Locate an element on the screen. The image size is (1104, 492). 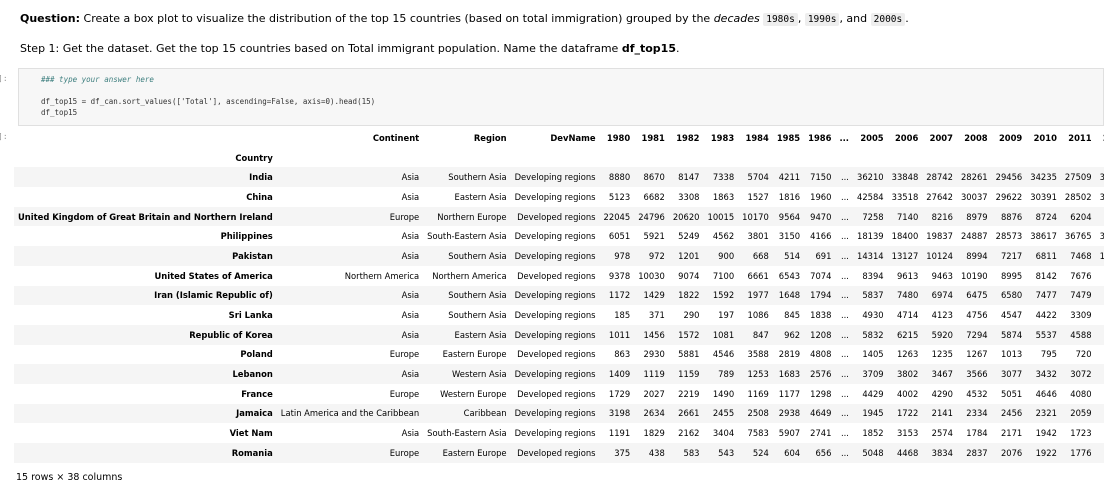
row-index: Pakistan is located at coordinates (252, 255).